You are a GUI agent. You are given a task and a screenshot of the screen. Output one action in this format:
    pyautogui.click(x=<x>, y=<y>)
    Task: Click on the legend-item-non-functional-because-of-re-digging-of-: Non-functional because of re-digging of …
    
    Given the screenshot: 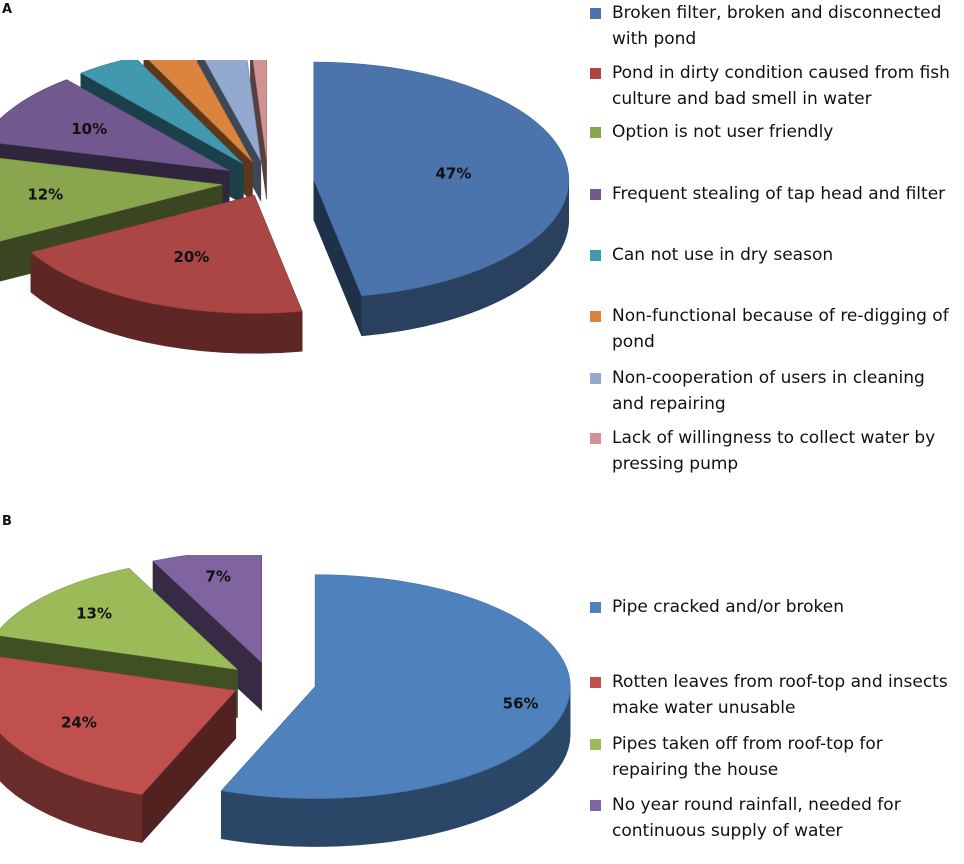 What is the action you would take?
    pyautogui.click(x=776, y=329)
    